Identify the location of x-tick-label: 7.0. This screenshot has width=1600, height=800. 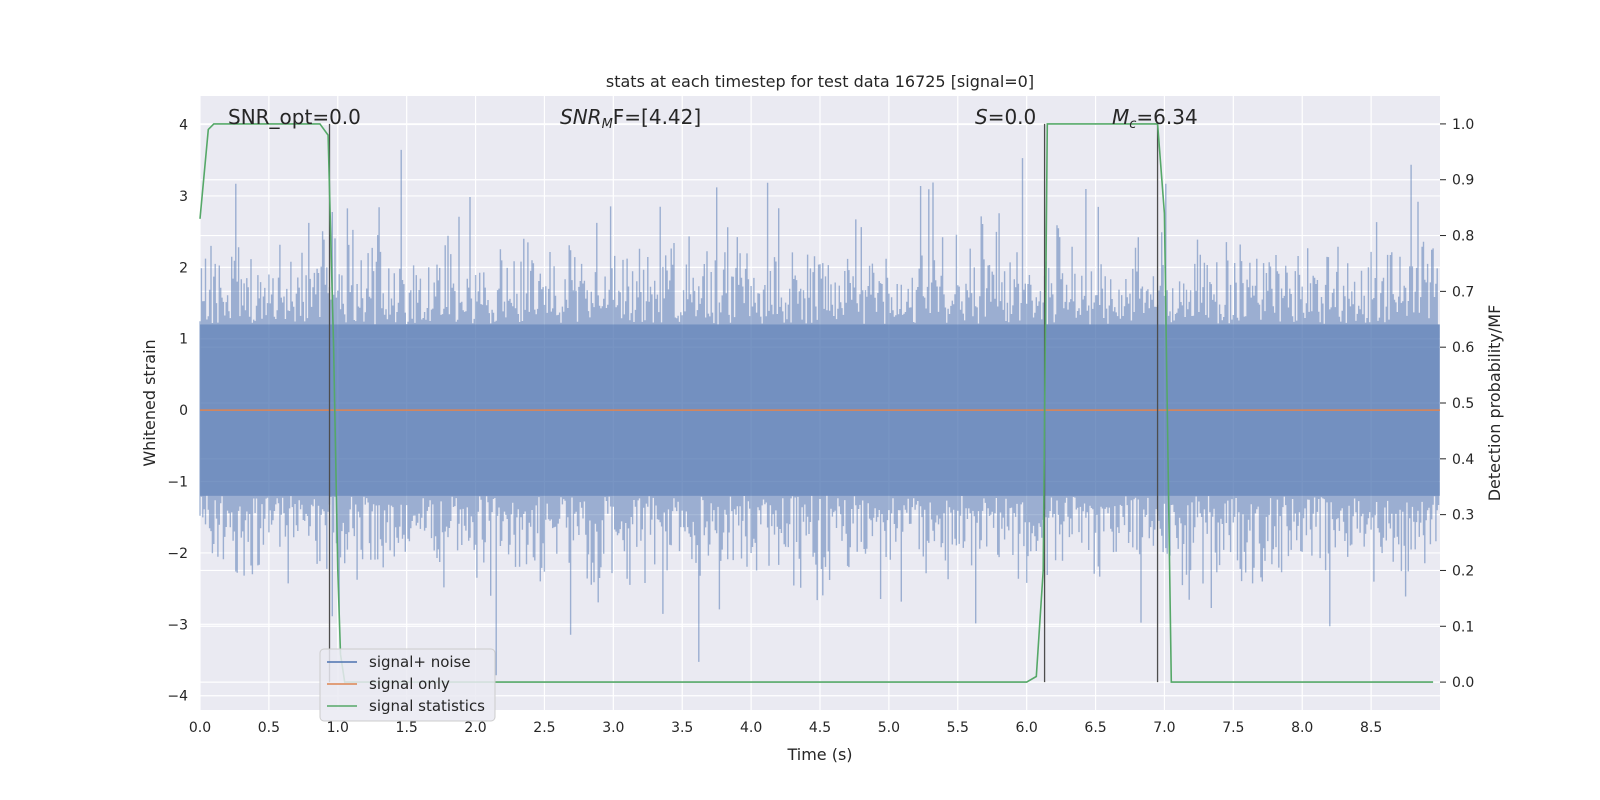
(1164, 728).